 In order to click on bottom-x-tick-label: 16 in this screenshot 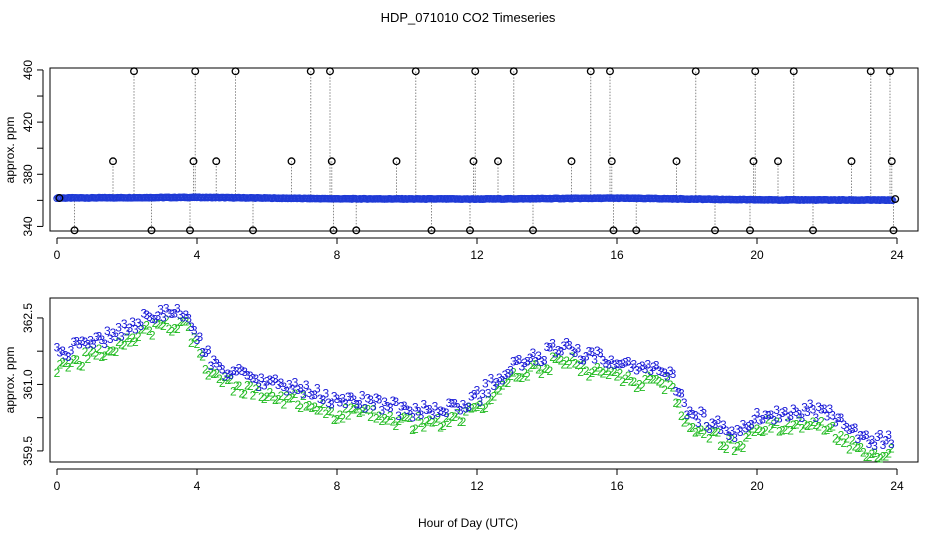, I will do `click(617, 486)`.